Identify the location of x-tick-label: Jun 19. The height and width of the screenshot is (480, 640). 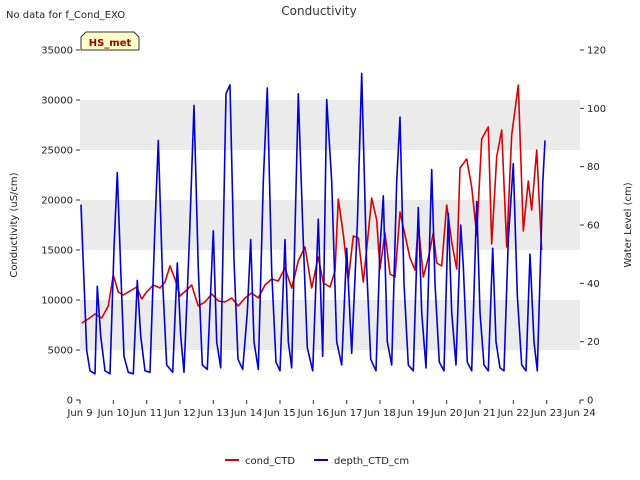
(413, 413).